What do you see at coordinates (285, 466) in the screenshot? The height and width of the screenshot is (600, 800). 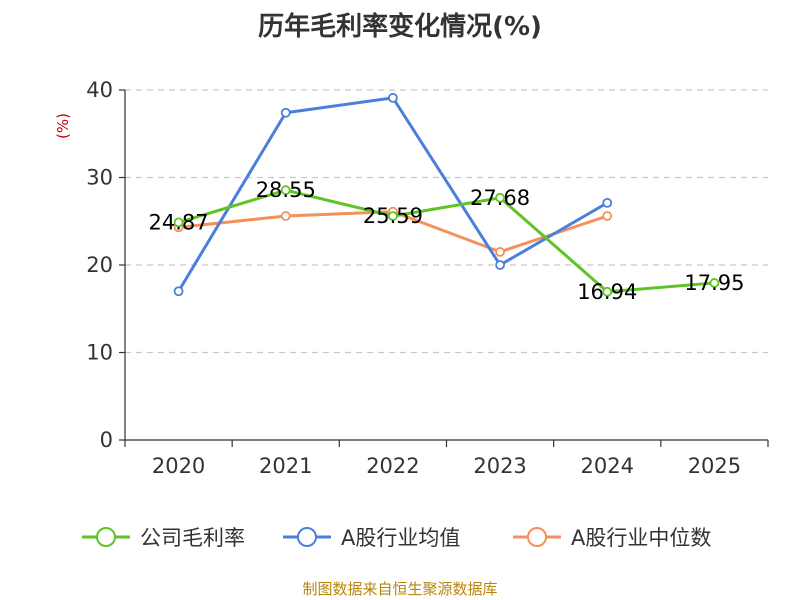 I see `x-tick-label: 2021` at bounding box center [285, 466].